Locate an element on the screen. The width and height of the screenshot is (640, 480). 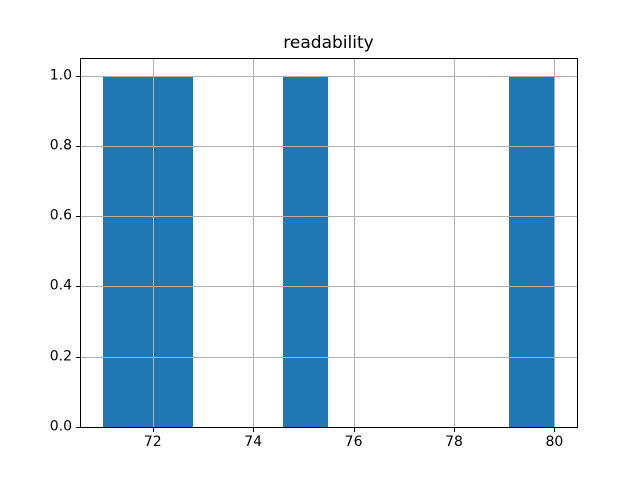
y-tick-label: 0.6 is located at coordinates (60, 215).